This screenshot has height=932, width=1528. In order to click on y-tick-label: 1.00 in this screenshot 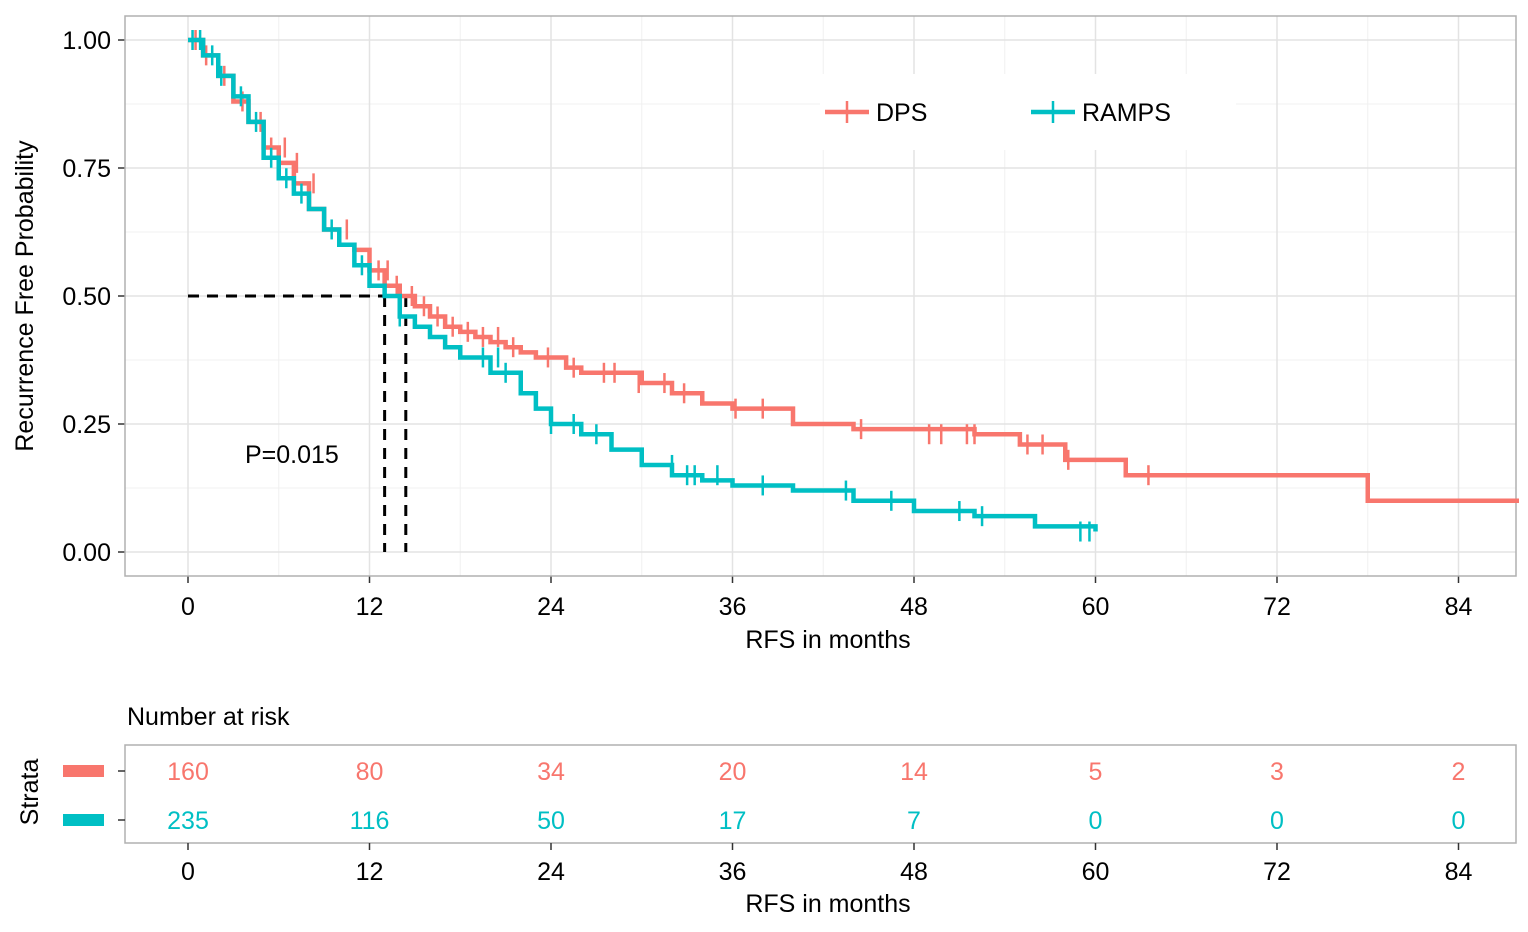, I will do `click(86, 41)`.